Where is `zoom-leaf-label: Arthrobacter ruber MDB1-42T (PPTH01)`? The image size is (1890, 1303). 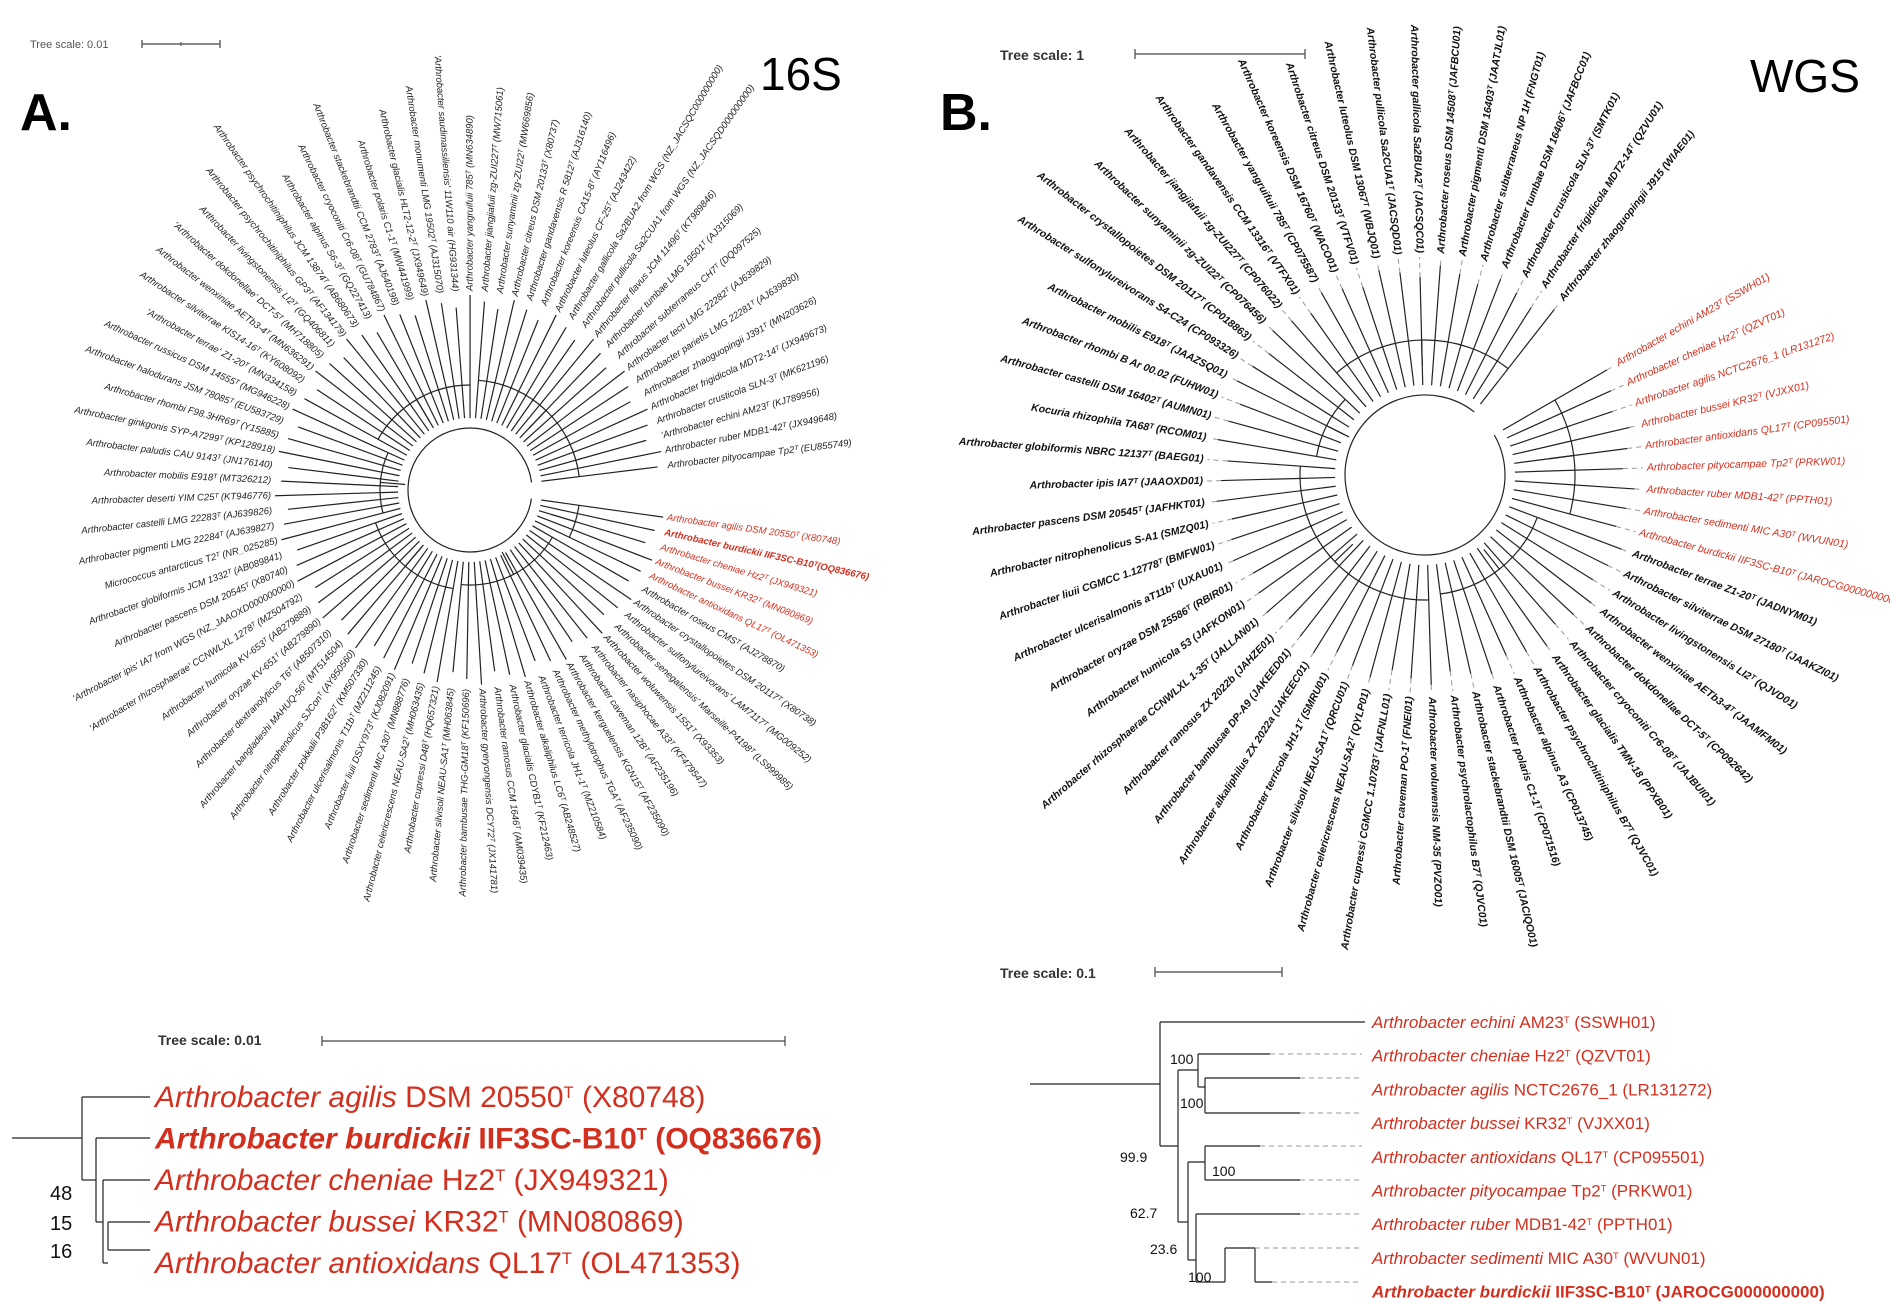 zoom-leaf-label: Arthrobacter ruber MDB1-42T (PPTH01) is located at coordinates (1522, 1224).